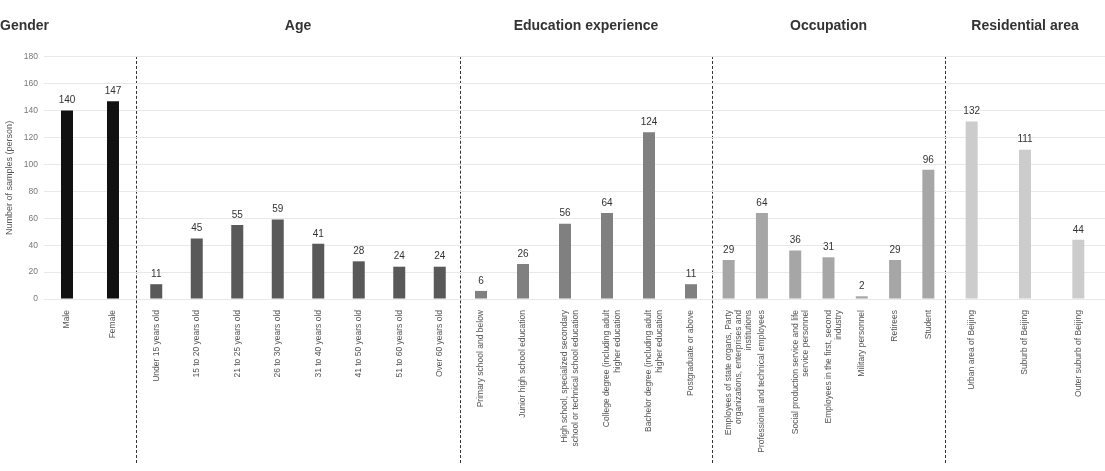 The height and width of the screenshot is (471, 1105). I want to click on data-label: 31, so click(828, 247).